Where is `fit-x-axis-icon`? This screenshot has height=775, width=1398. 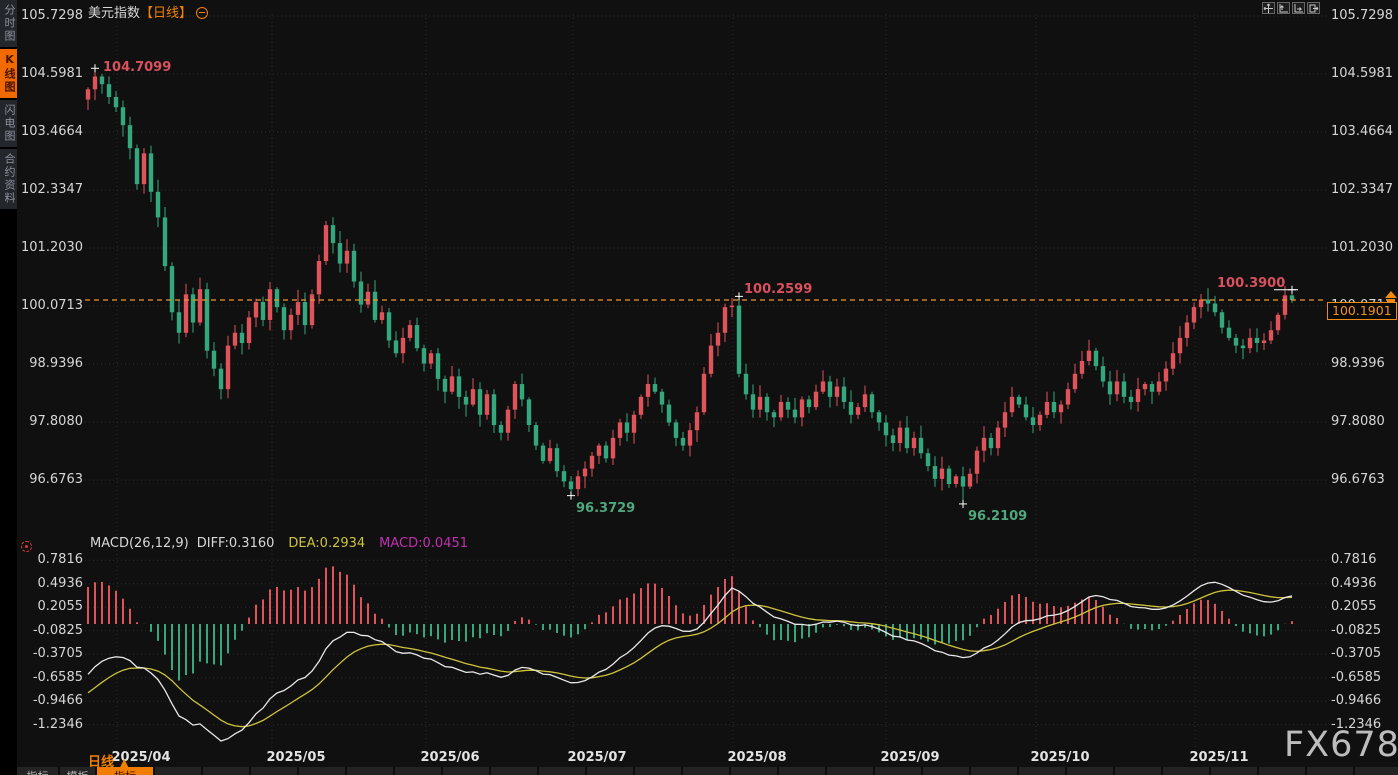
fit-x-axis-icon is located at coordinates (1298, 7).